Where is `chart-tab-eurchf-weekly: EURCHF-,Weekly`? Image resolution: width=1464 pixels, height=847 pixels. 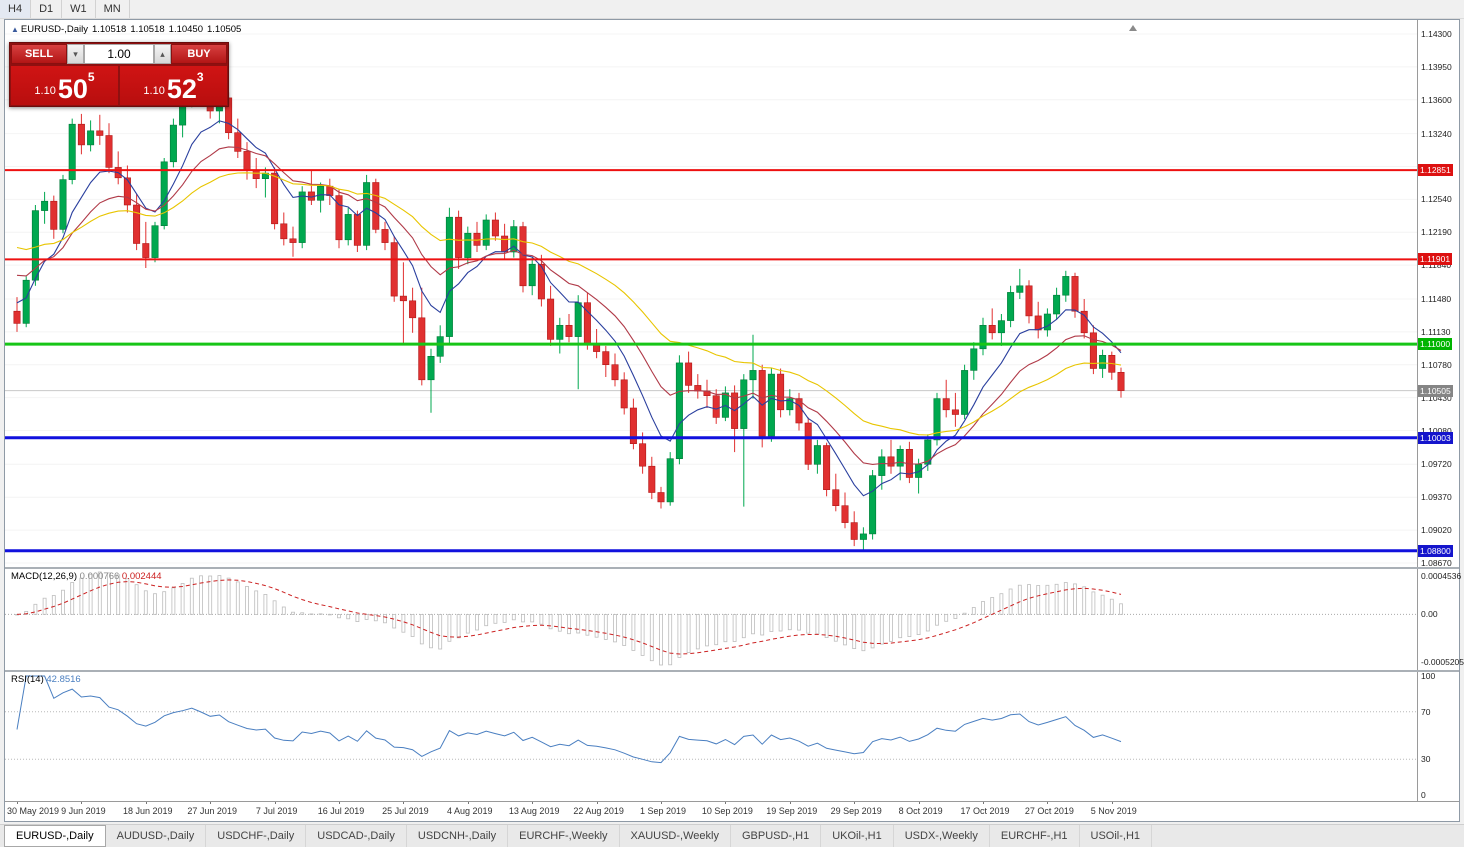
chart-tab-eurchf-weekly: EURCHF-,Weekly is located at coordinates (564, 836).